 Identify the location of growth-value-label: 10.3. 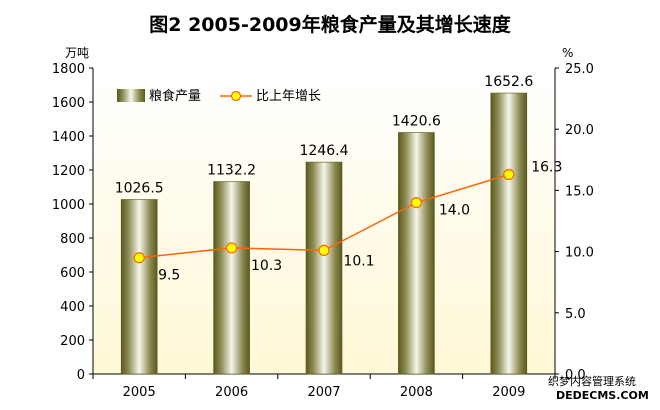
(266, 266).